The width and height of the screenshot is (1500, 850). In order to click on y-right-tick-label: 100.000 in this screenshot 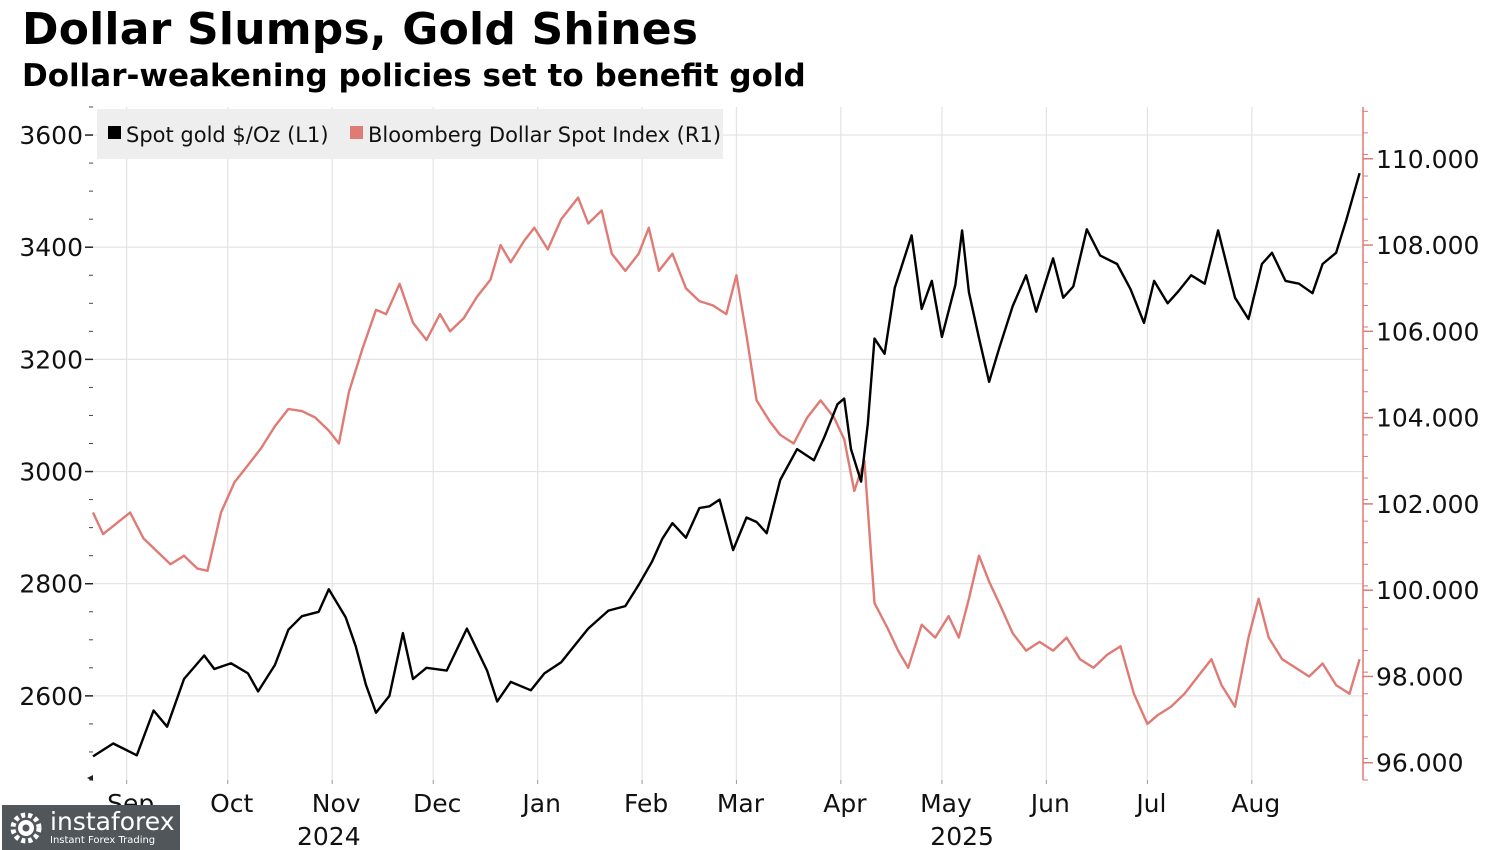, I will do `click(1427, 590)`.